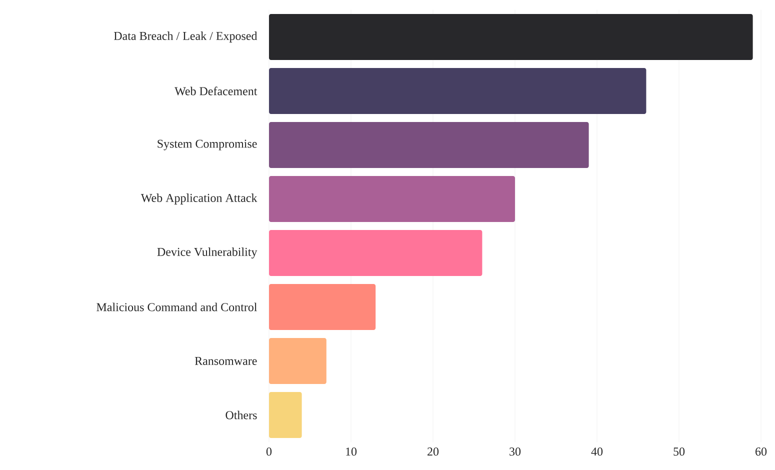 The width and height of the screenshot is (775, 470). Describe the element at coordinates (216, 91) in the screenshot. I see `y-tick-label: Web Defacement` at that location.